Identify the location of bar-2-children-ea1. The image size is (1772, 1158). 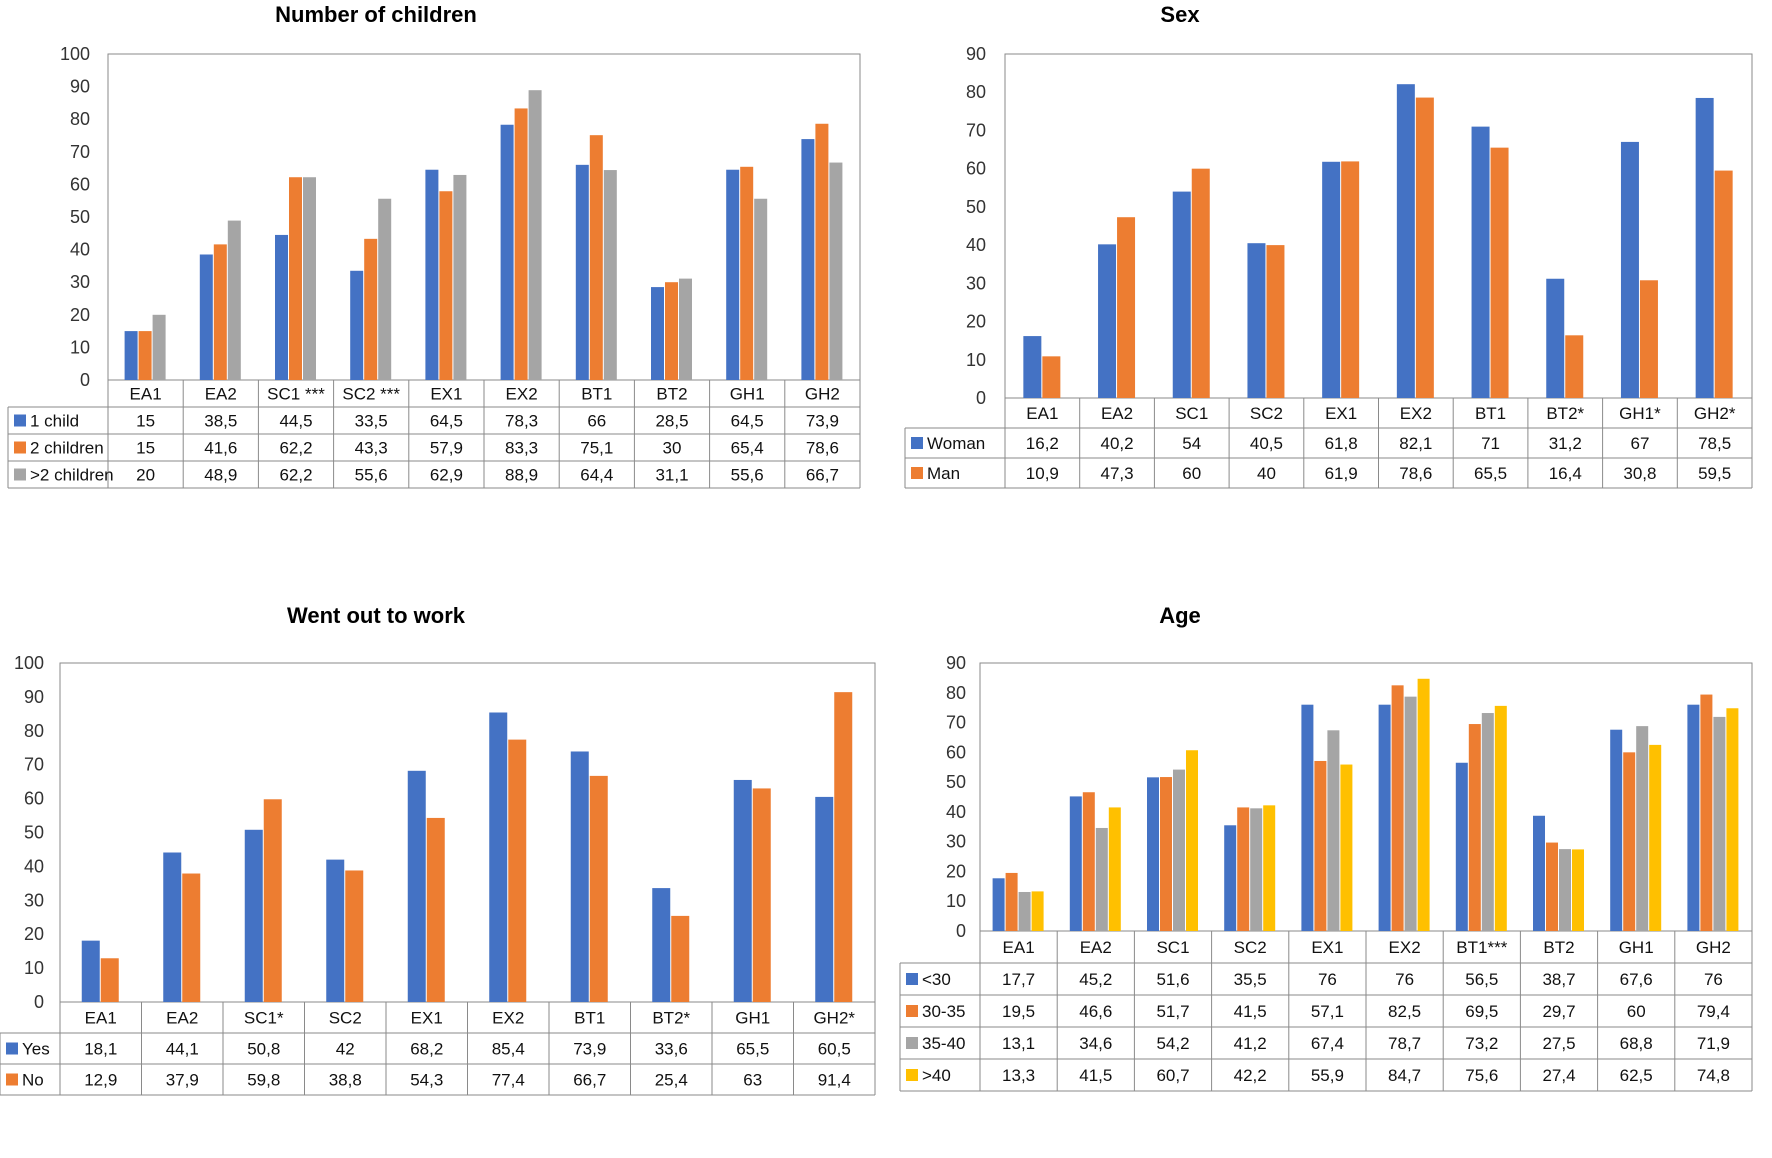
(145, 355).